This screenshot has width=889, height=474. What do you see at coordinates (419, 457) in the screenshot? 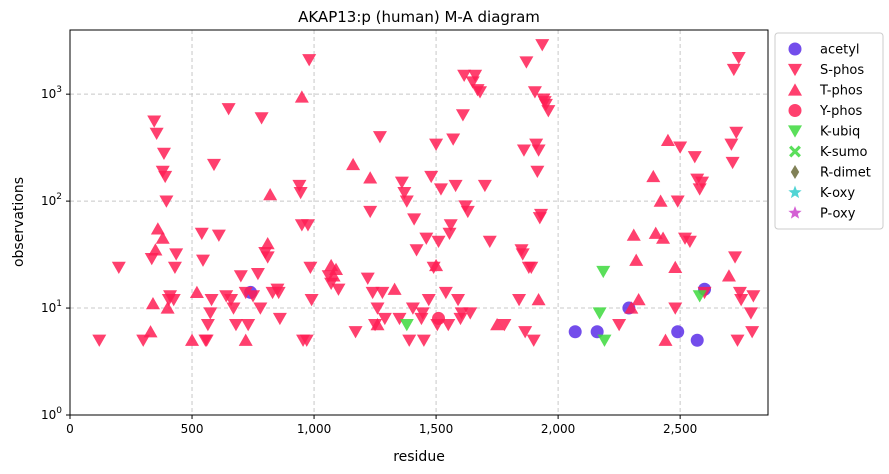
I see `x-axis-label: residue` at bounding box center [419, 457].